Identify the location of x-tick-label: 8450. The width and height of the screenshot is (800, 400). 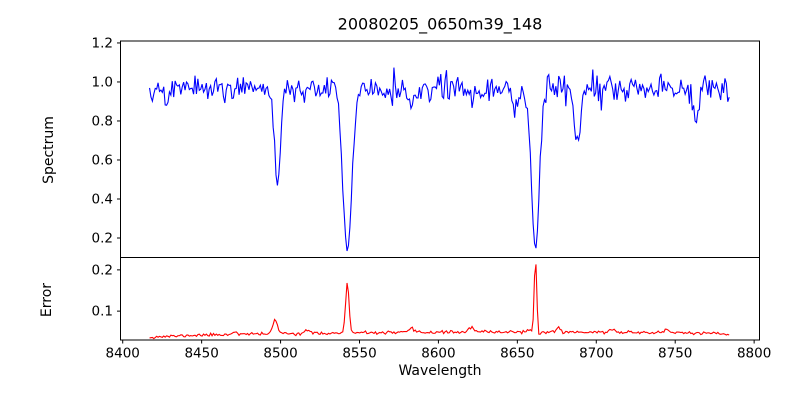
(201, 354).